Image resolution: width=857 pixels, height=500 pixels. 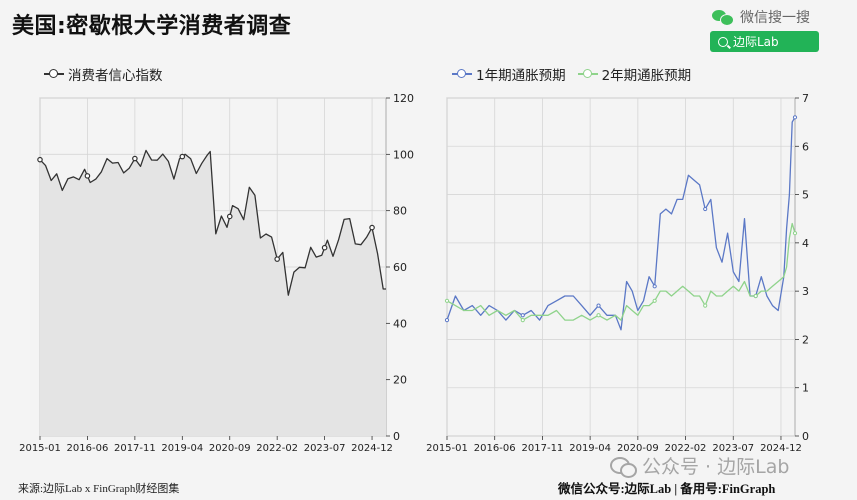 I want to click on sentiment-y-tick-label: 100, so click(x=403, y=154).